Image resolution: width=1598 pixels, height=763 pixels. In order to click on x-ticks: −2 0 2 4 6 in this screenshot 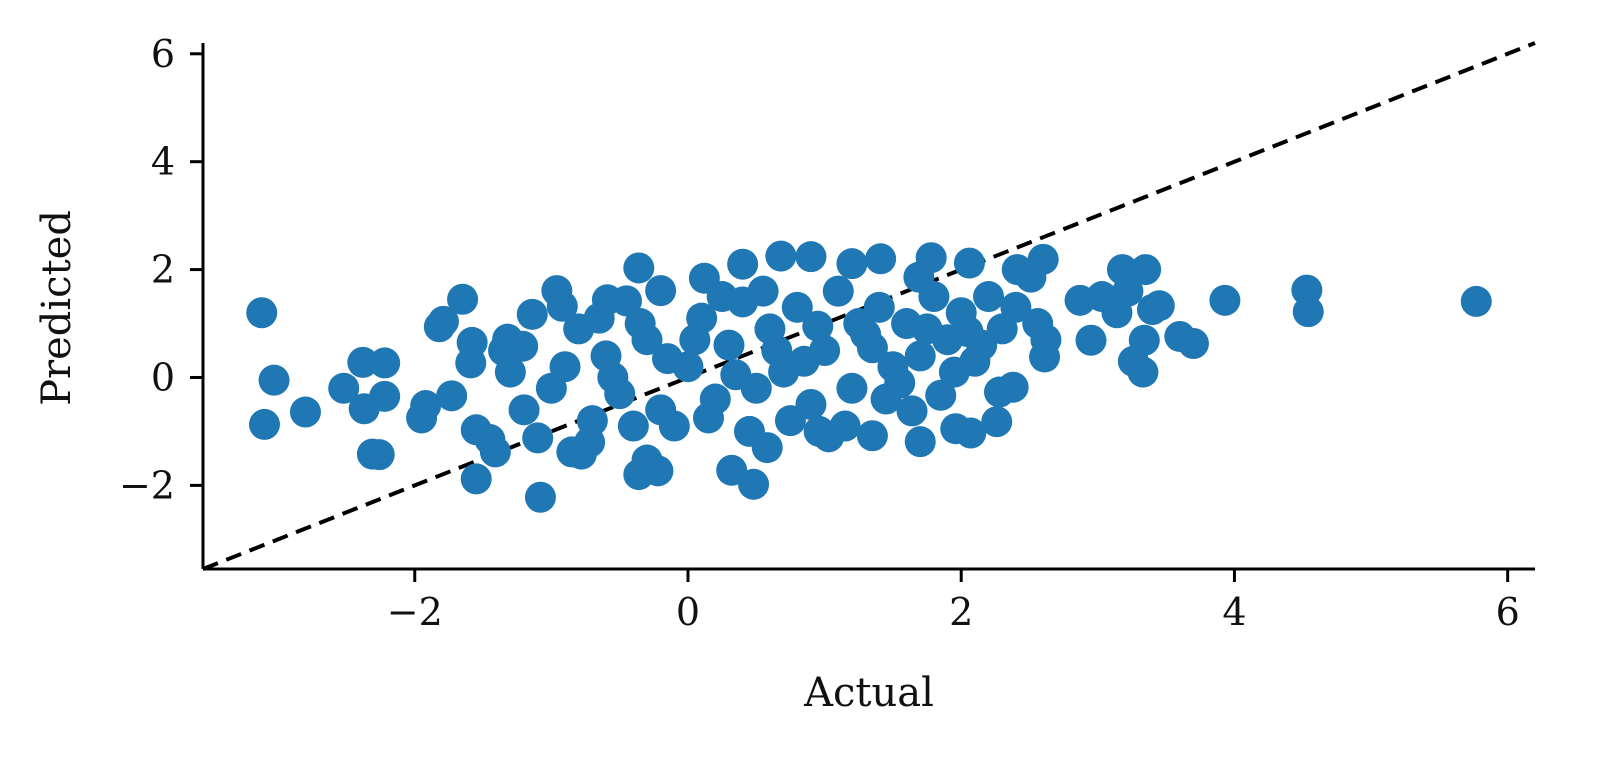, I will do `click(953, 601)`.